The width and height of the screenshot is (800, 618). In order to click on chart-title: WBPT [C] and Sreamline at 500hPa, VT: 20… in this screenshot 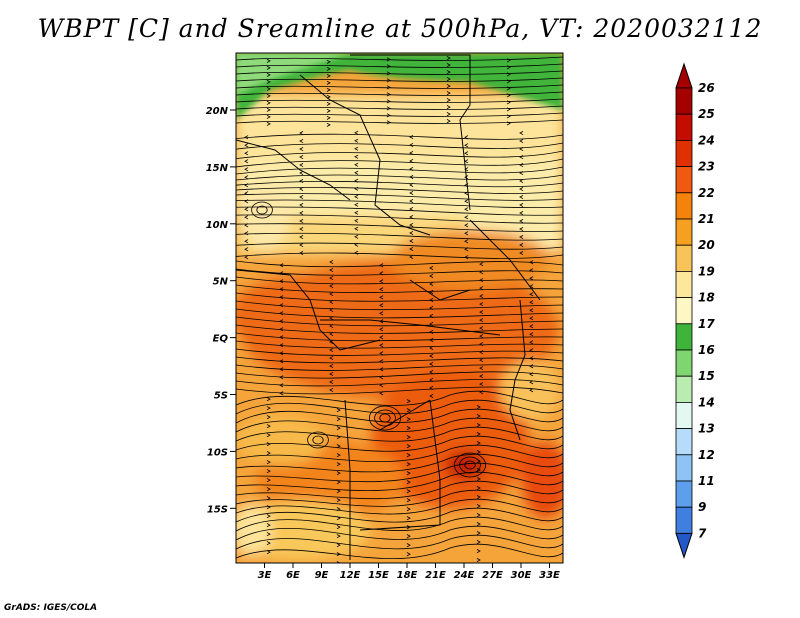, I will do `click(400, 28)`.